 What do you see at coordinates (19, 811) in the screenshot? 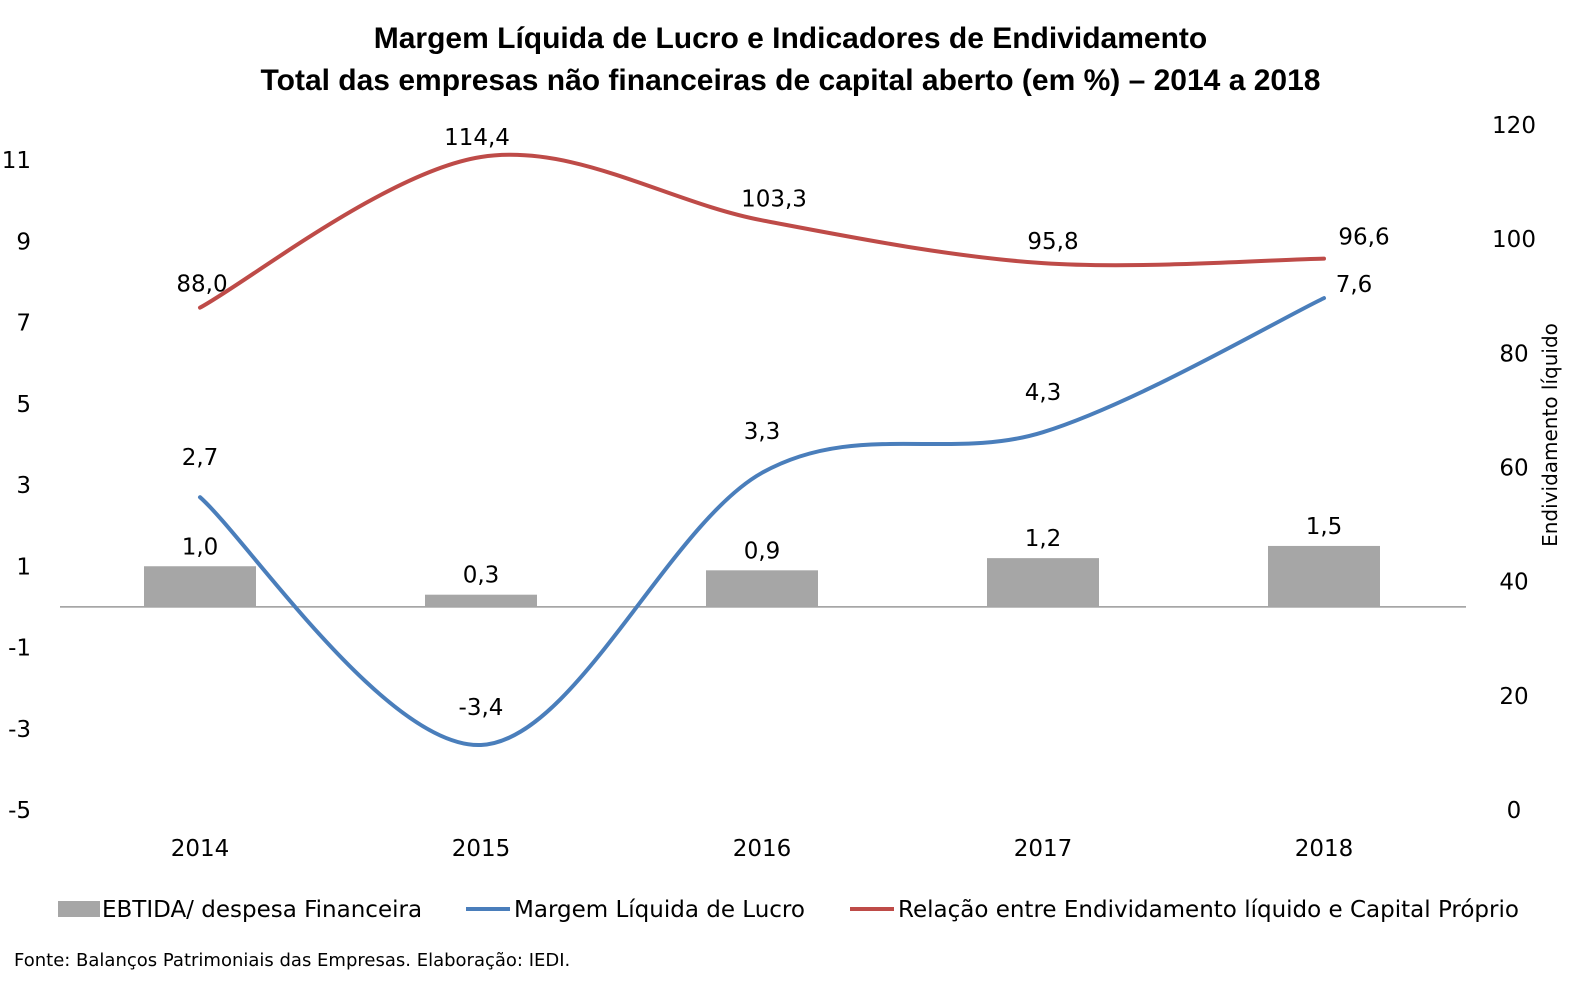
I see `left-axis-tick: -5` at bounding box center [19, 811].